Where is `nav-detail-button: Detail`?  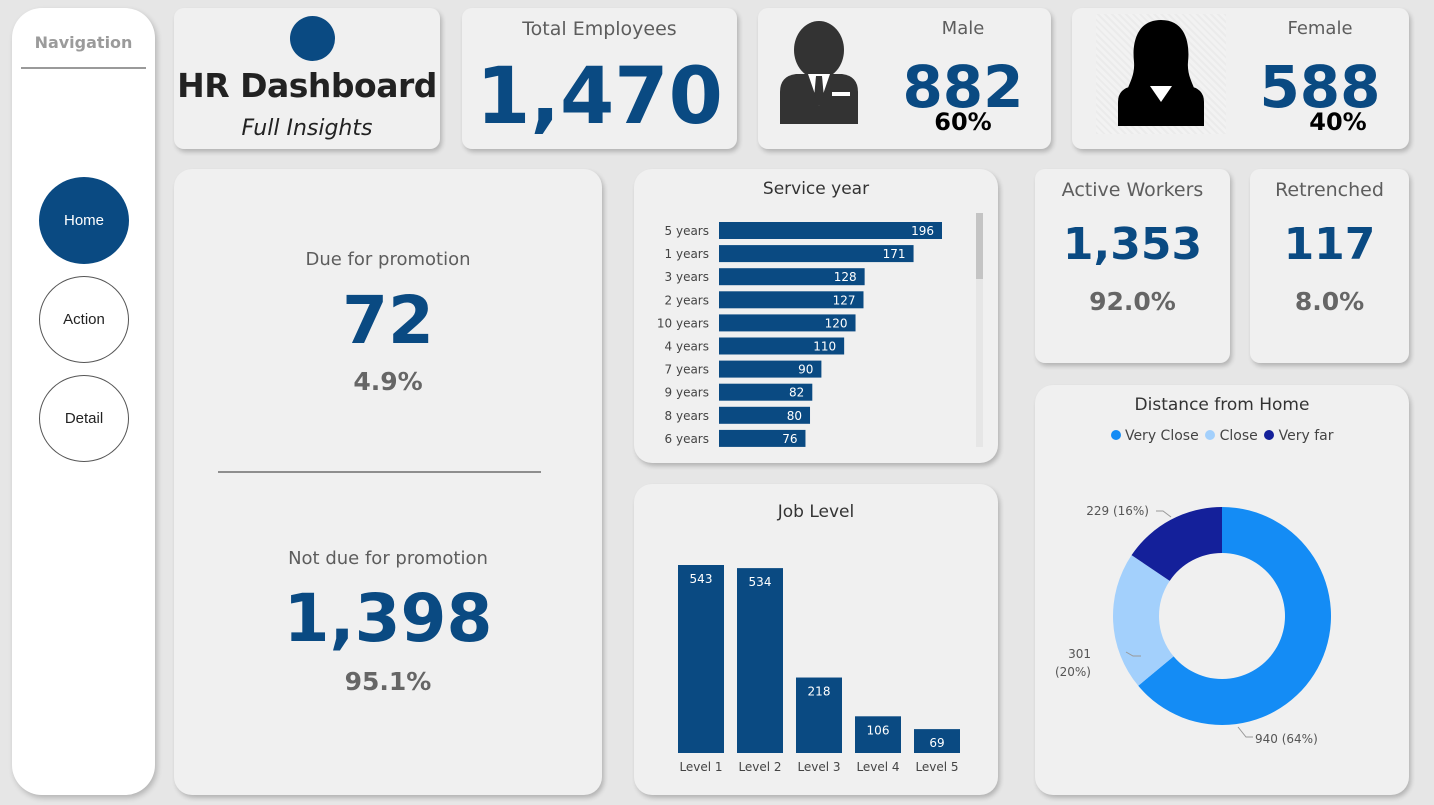 nav-detail-button: Detail is located at coordinates (84, 418).